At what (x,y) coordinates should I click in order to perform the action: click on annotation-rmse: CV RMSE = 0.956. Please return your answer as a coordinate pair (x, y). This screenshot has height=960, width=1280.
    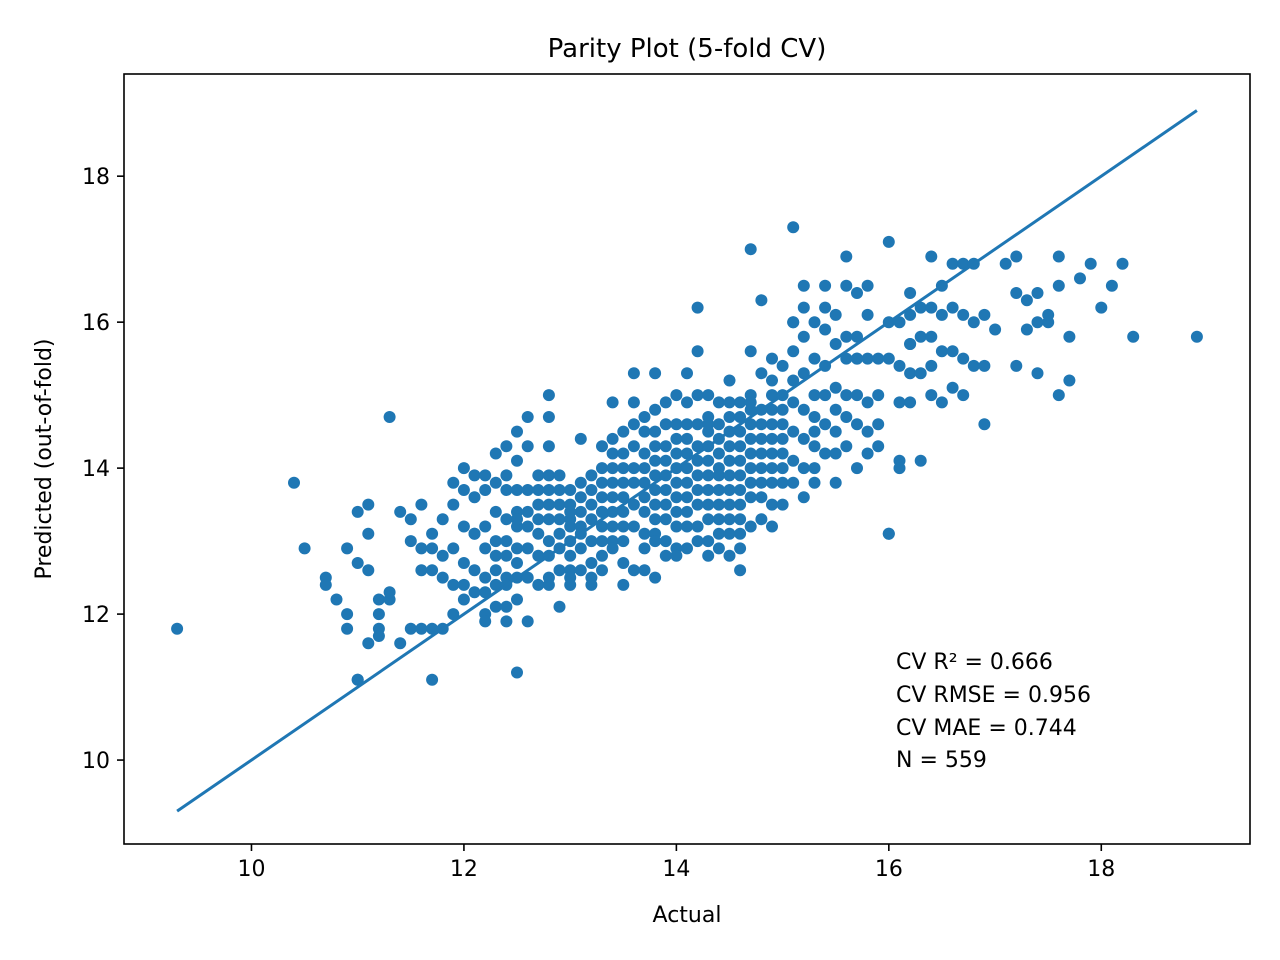
    Looking at the image, I should click on (993, 695).